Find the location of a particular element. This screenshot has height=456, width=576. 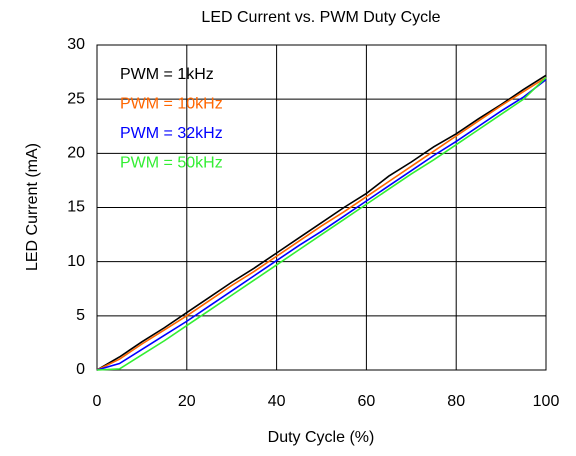

x-axis-label: Duty Cycle (%) is located at coordinates (321, 437).